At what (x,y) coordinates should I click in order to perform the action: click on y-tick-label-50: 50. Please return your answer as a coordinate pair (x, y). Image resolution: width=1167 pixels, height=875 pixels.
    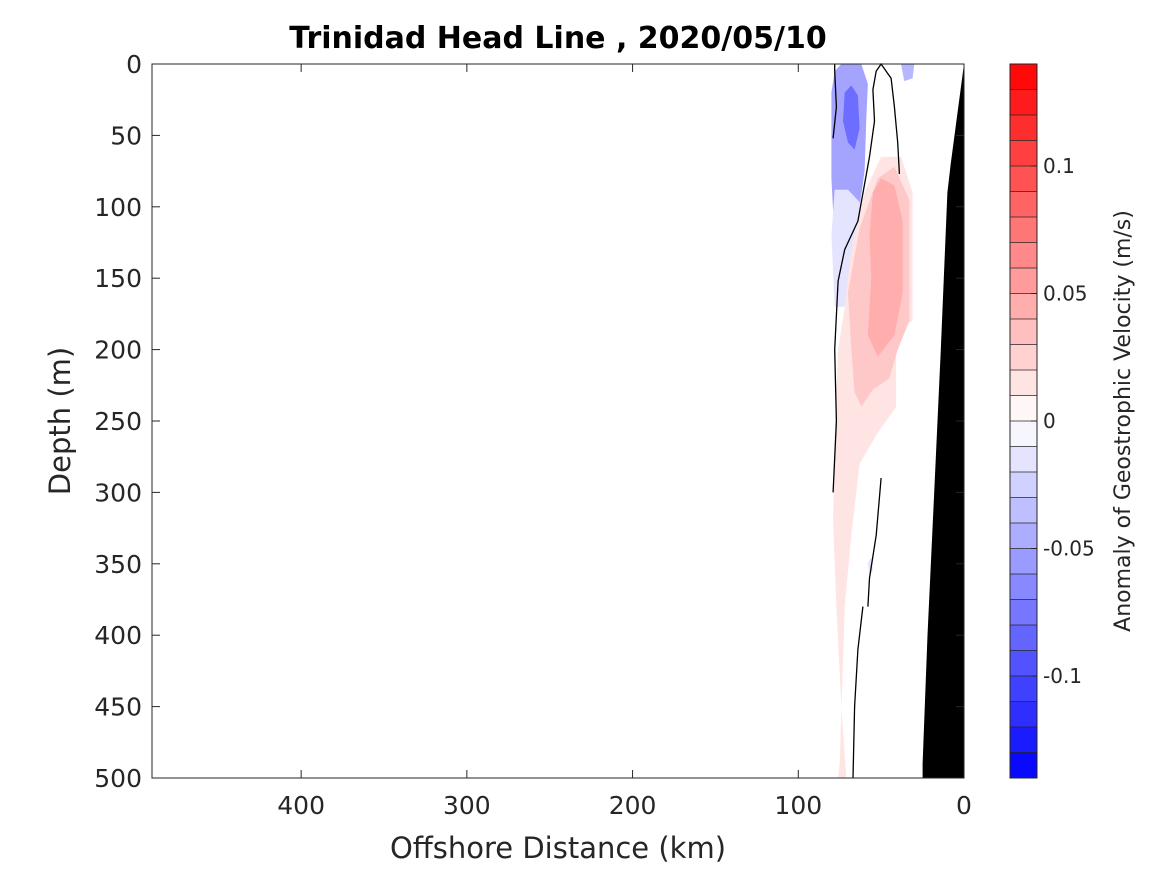
    Looking at the image, I should click on (126, 135).